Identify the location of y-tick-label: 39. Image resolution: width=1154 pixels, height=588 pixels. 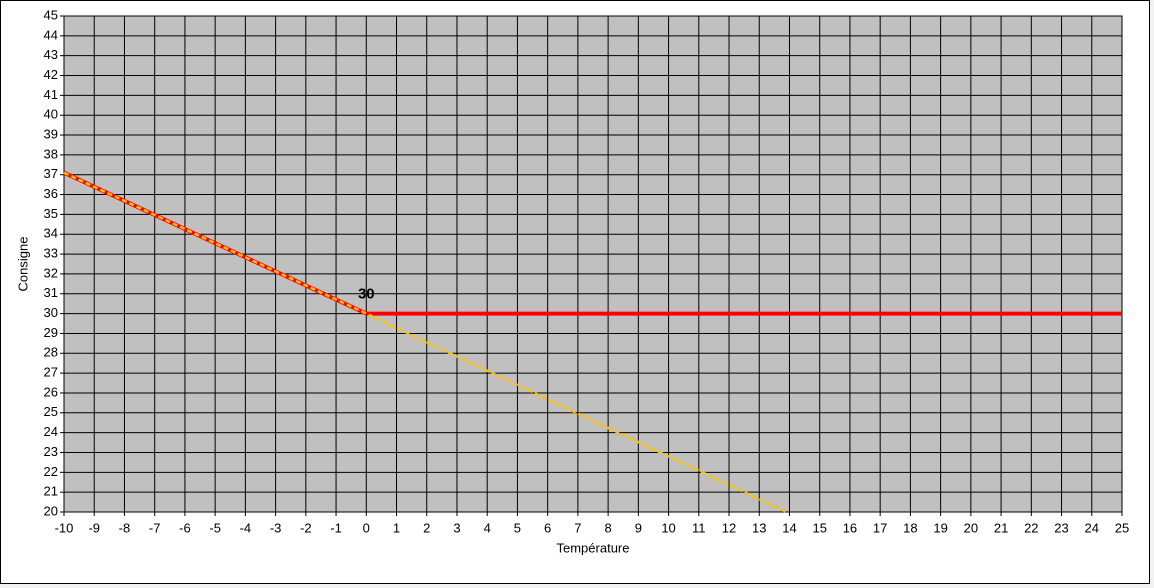
(51, 133).